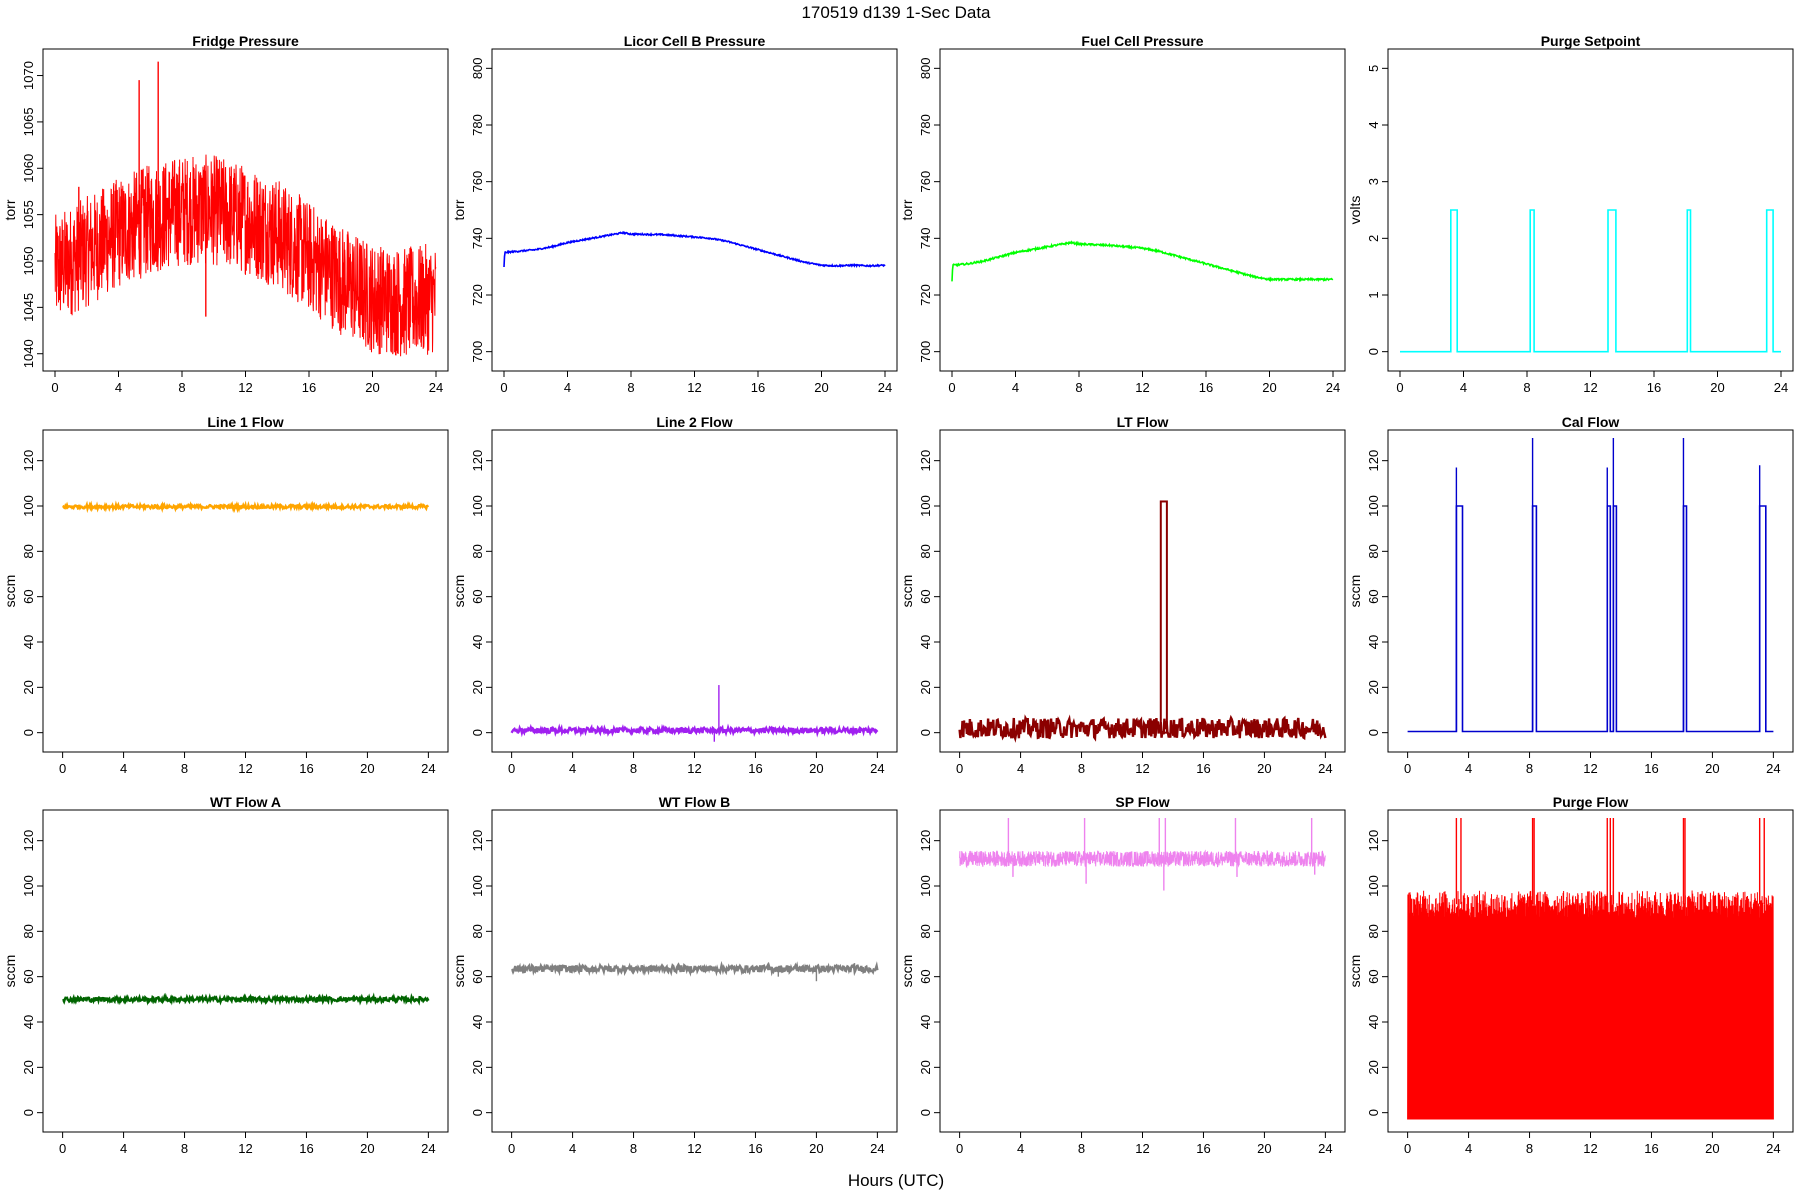 Image resolution: width=1800 pixels, height=1200 pixels. What do you see at coordinates (925, 182) in the screenshot?
I see `y-tick-label: 760` at bounding box center [925, 182].